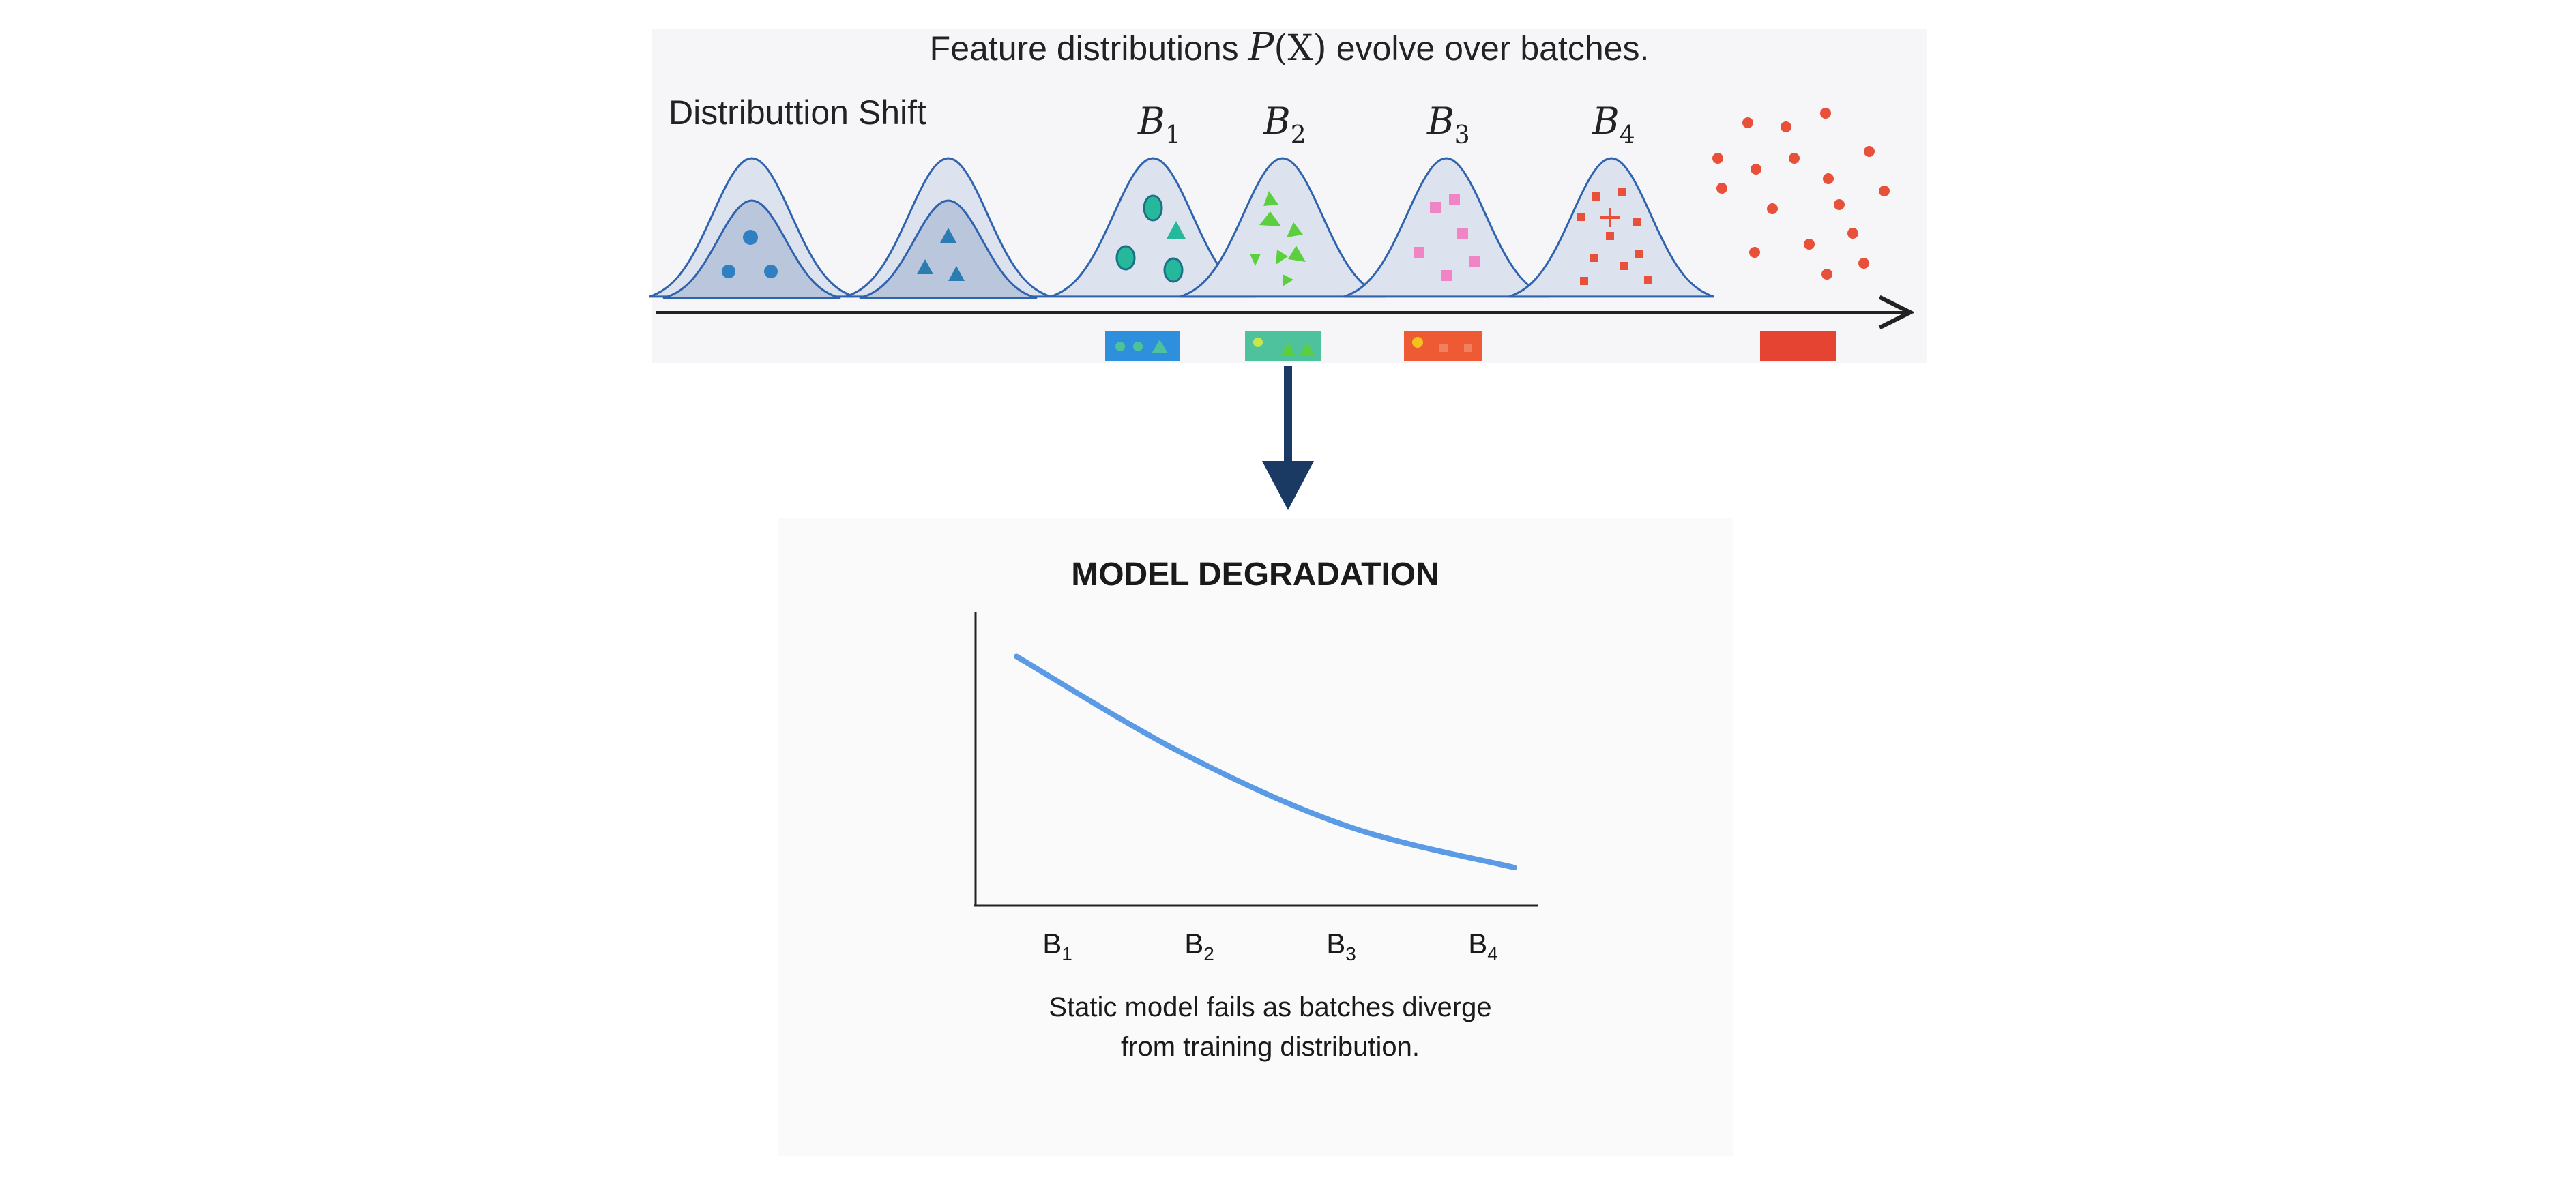 This screenshot has height=1184, width=2576. I want to click on distribution-curves, so click(1181, 228).